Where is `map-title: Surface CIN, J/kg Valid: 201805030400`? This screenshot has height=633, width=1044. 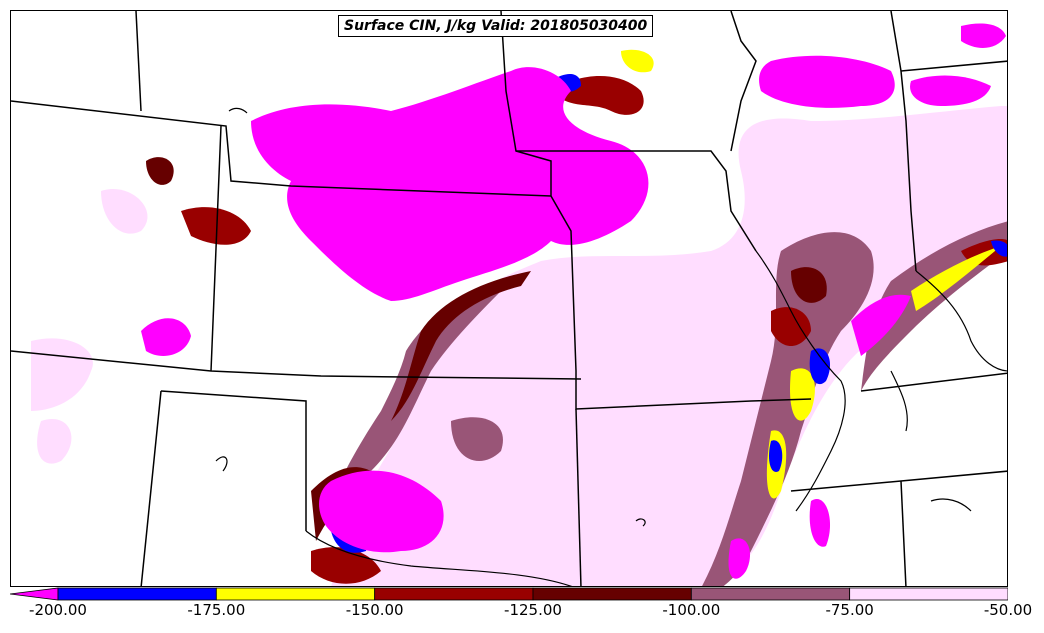 map-title: Surface CIN, J/kg Valid: 201805030400 is located at coordinates (496, 26).